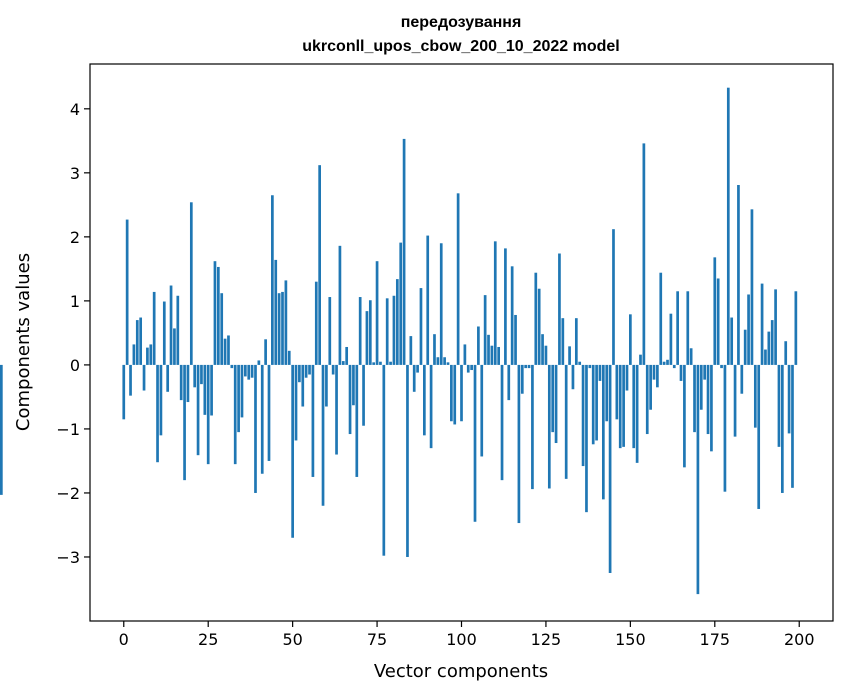 This screenshot has height=696, width=847. Describe the element at coordinates (75, 173) in the screenshot. I see `y-tick-label: 3` at that location.